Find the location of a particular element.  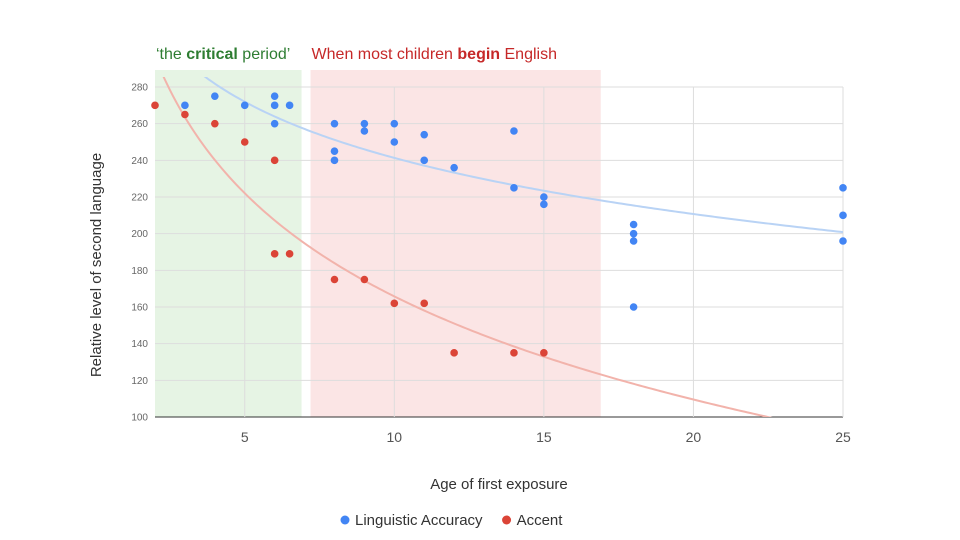

y-tick-label-160: 160 is located at coordinates (139, 308).